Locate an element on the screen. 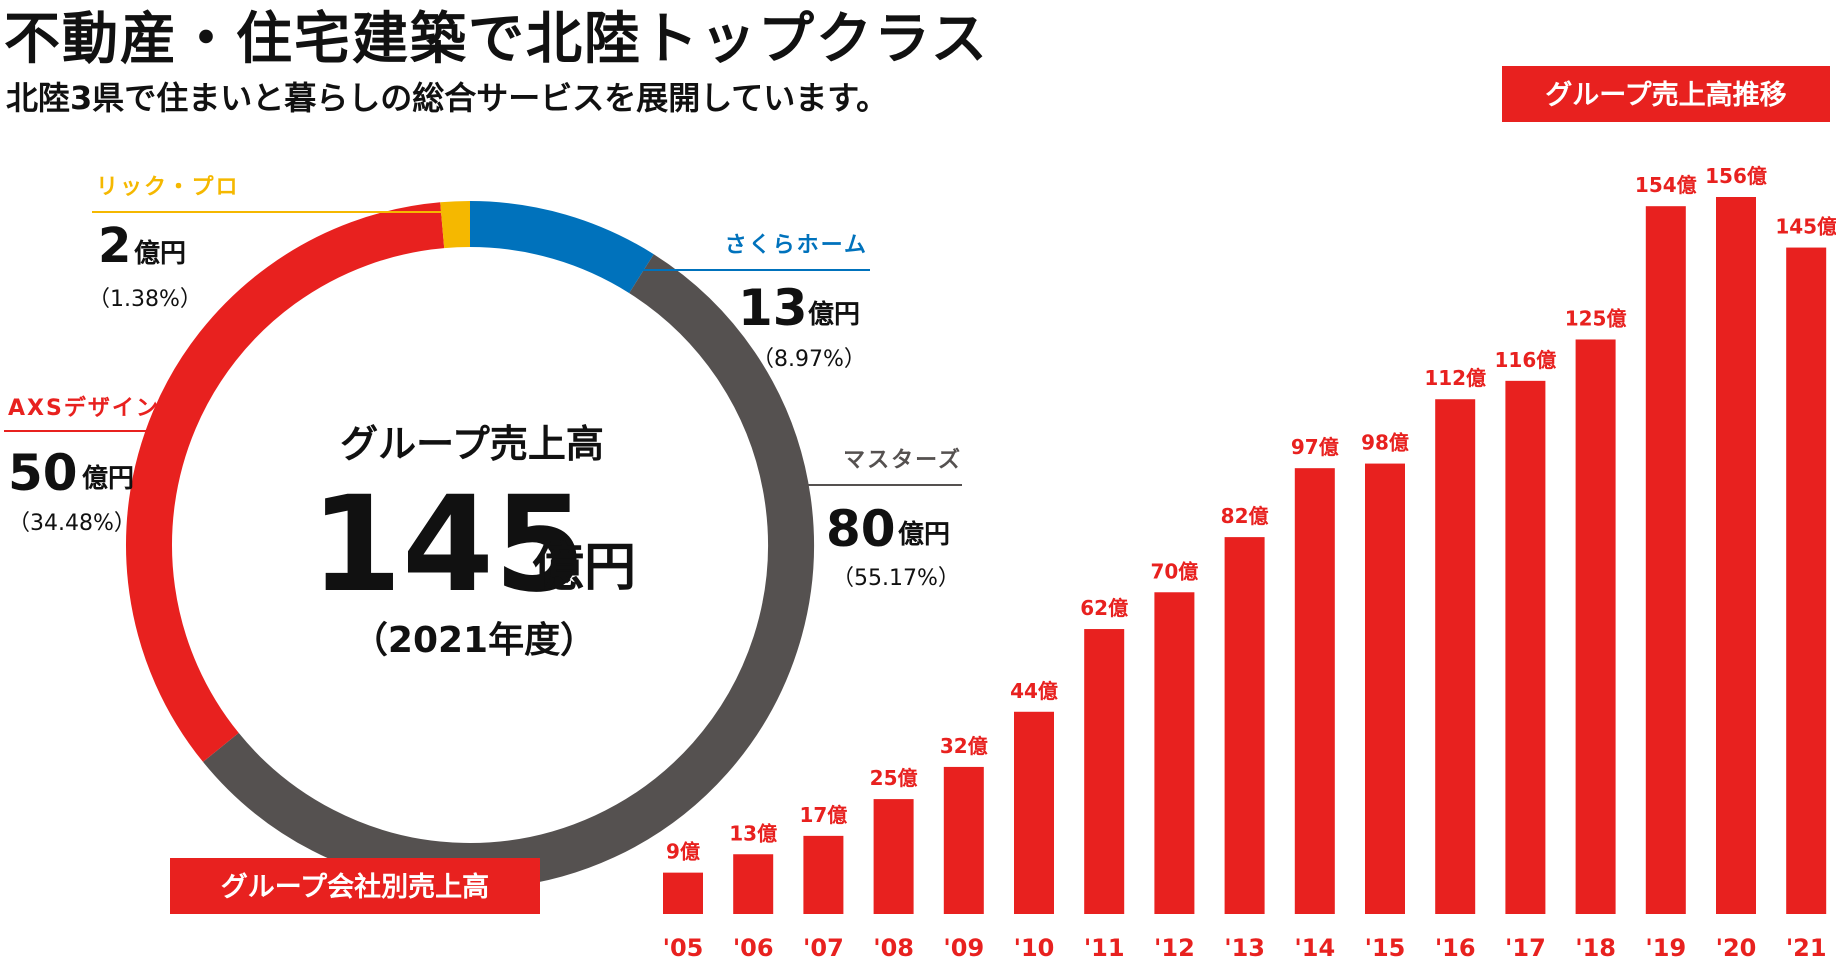 The height and width of the screenshot is (976, 1836). donut-badge-bg is located at coordinates (355, 886).